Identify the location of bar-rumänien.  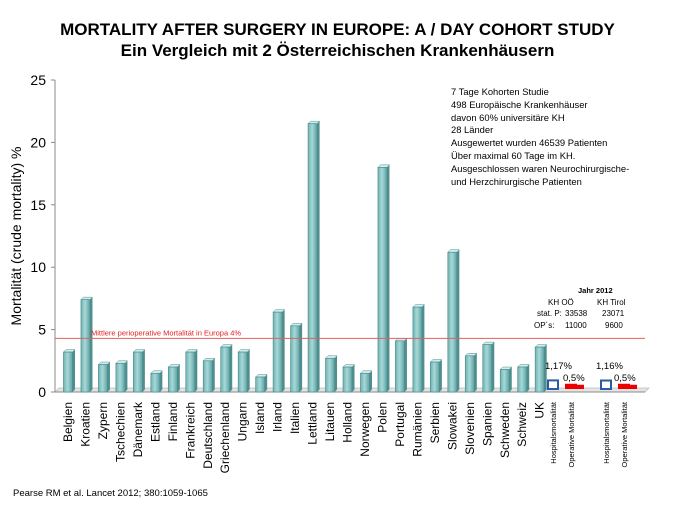
(417, 349).